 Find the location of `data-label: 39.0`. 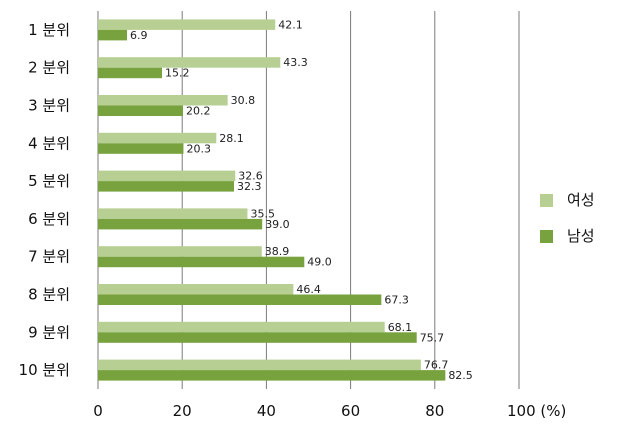

data-label: 39.0 is located at coordinates (277, 224).